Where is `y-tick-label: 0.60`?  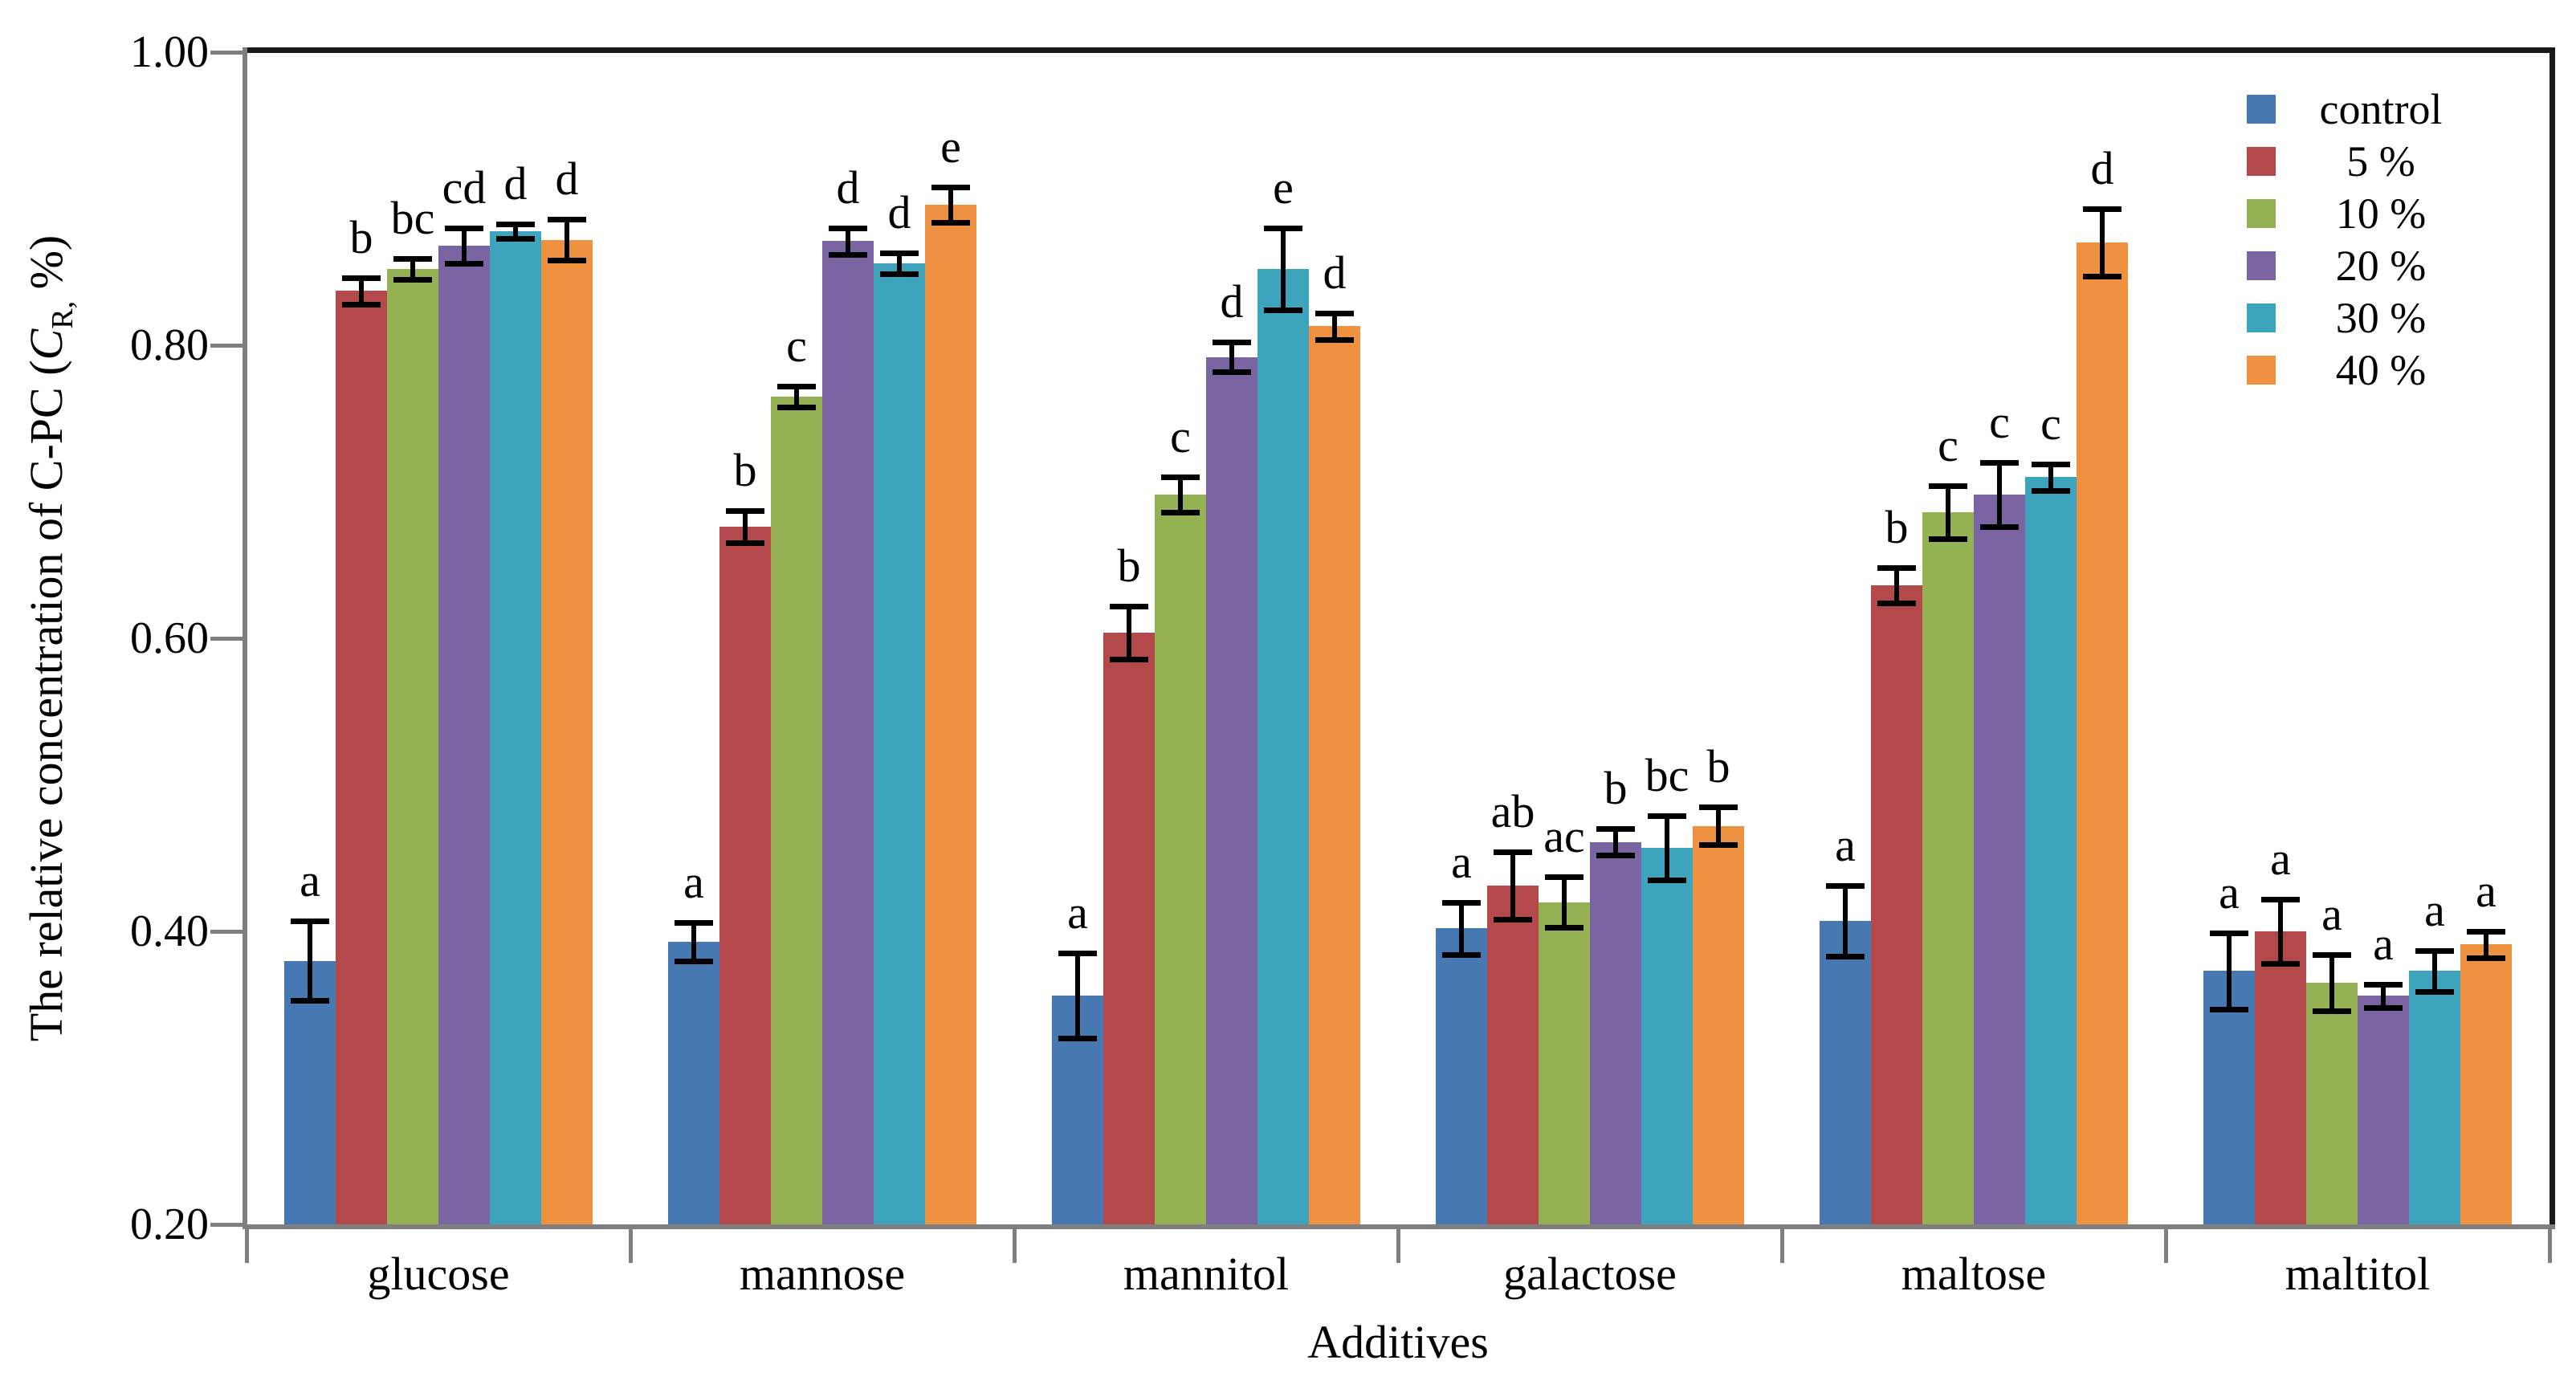 y-tick-label: 0.60 is located at coordinates (169, 638).